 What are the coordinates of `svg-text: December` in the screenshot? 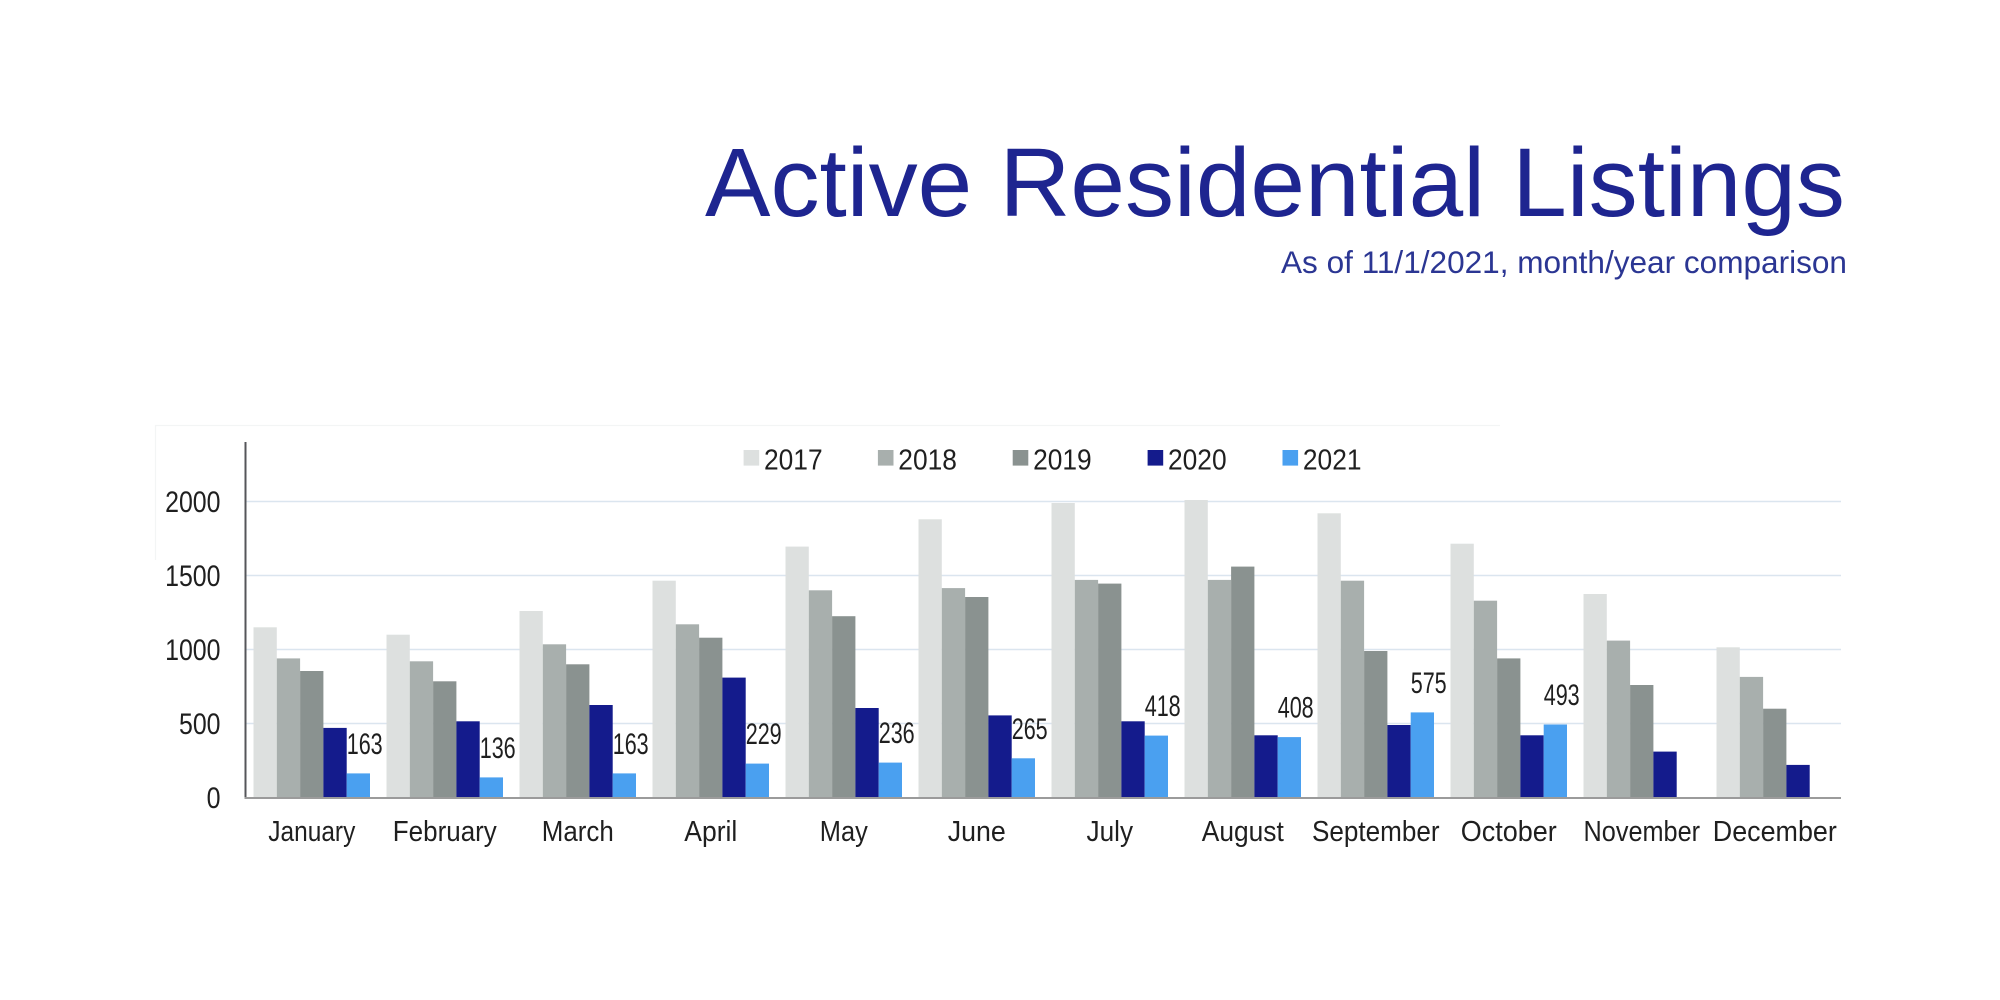 It's located at (1775, 832).